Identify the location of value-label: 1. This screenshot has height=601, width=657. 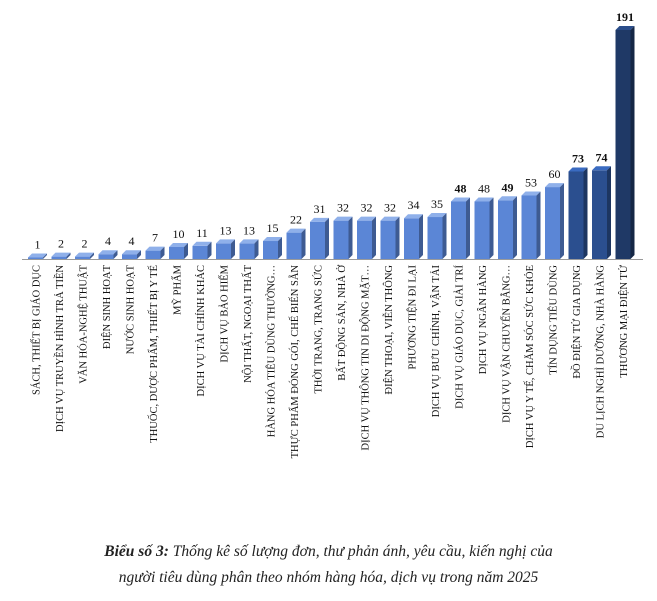
(38, 245).